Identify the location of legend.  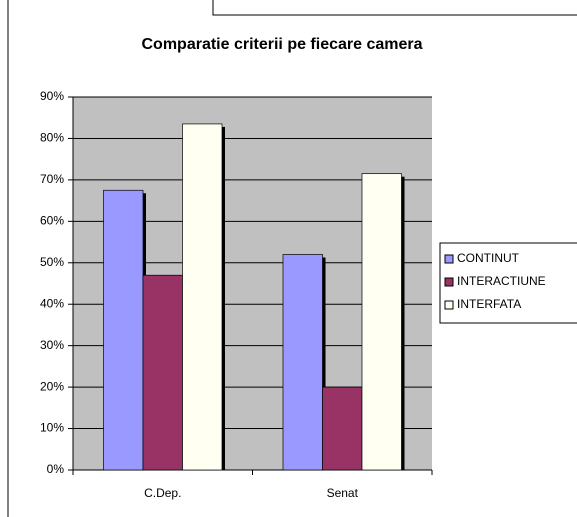
(508, 283).